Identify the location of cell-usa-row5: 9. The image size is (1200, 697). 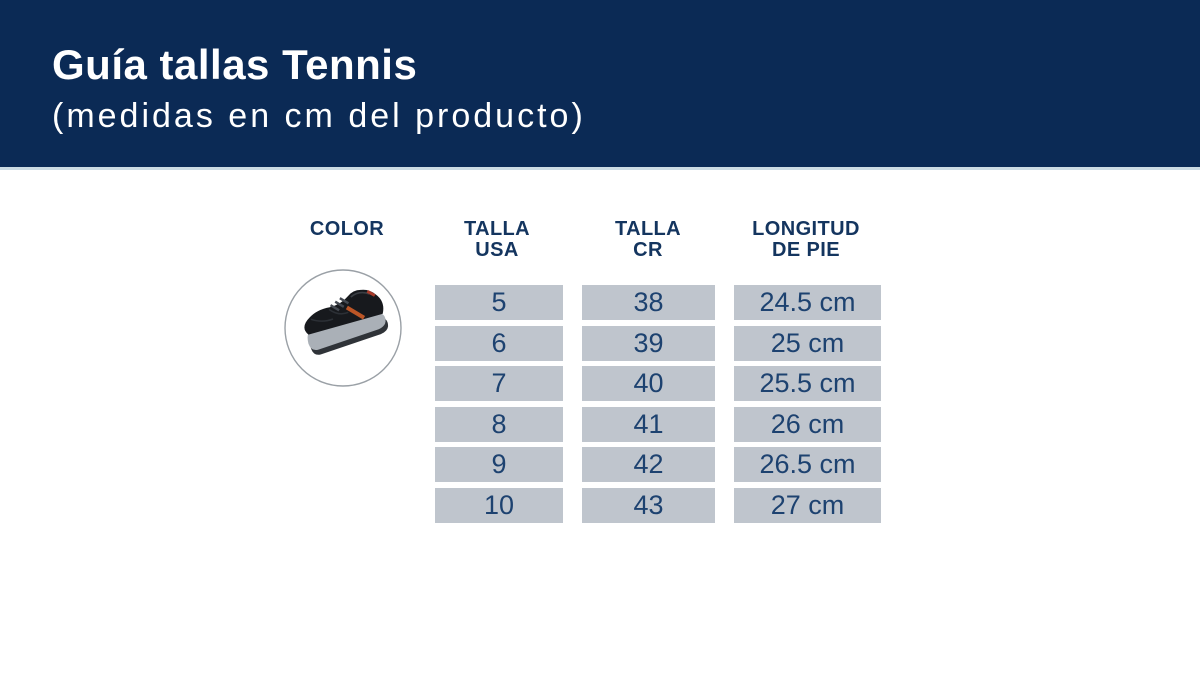
(499, 464).